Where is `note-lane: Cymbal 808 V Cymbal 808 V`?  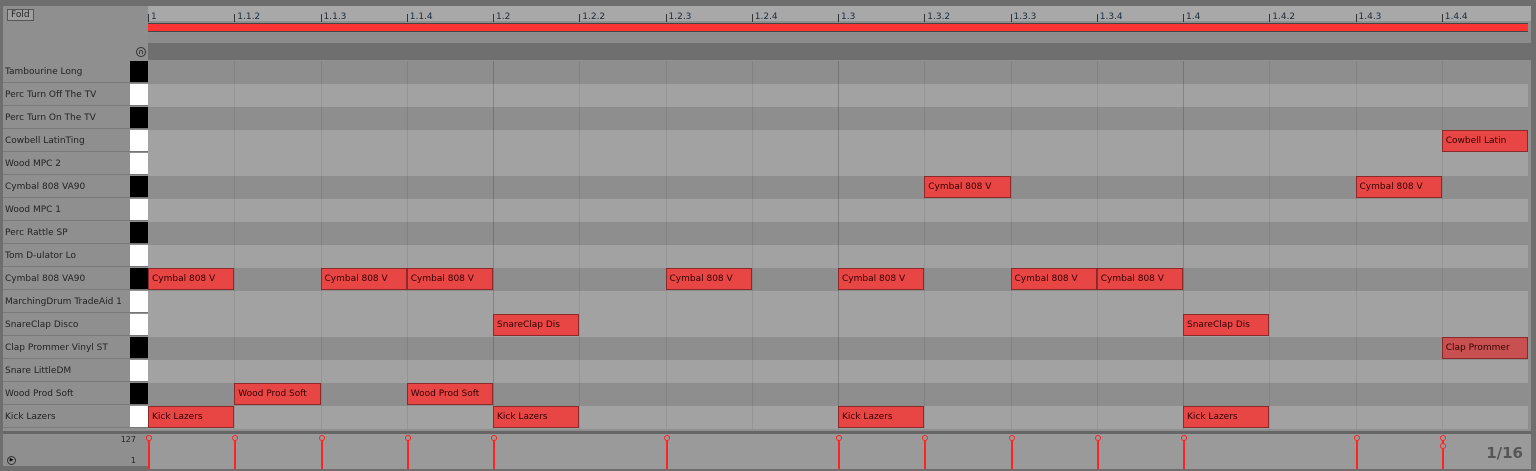
note-lane: Cymbal 808 V Cymbal 808 V is located at coordinates (838, 187).